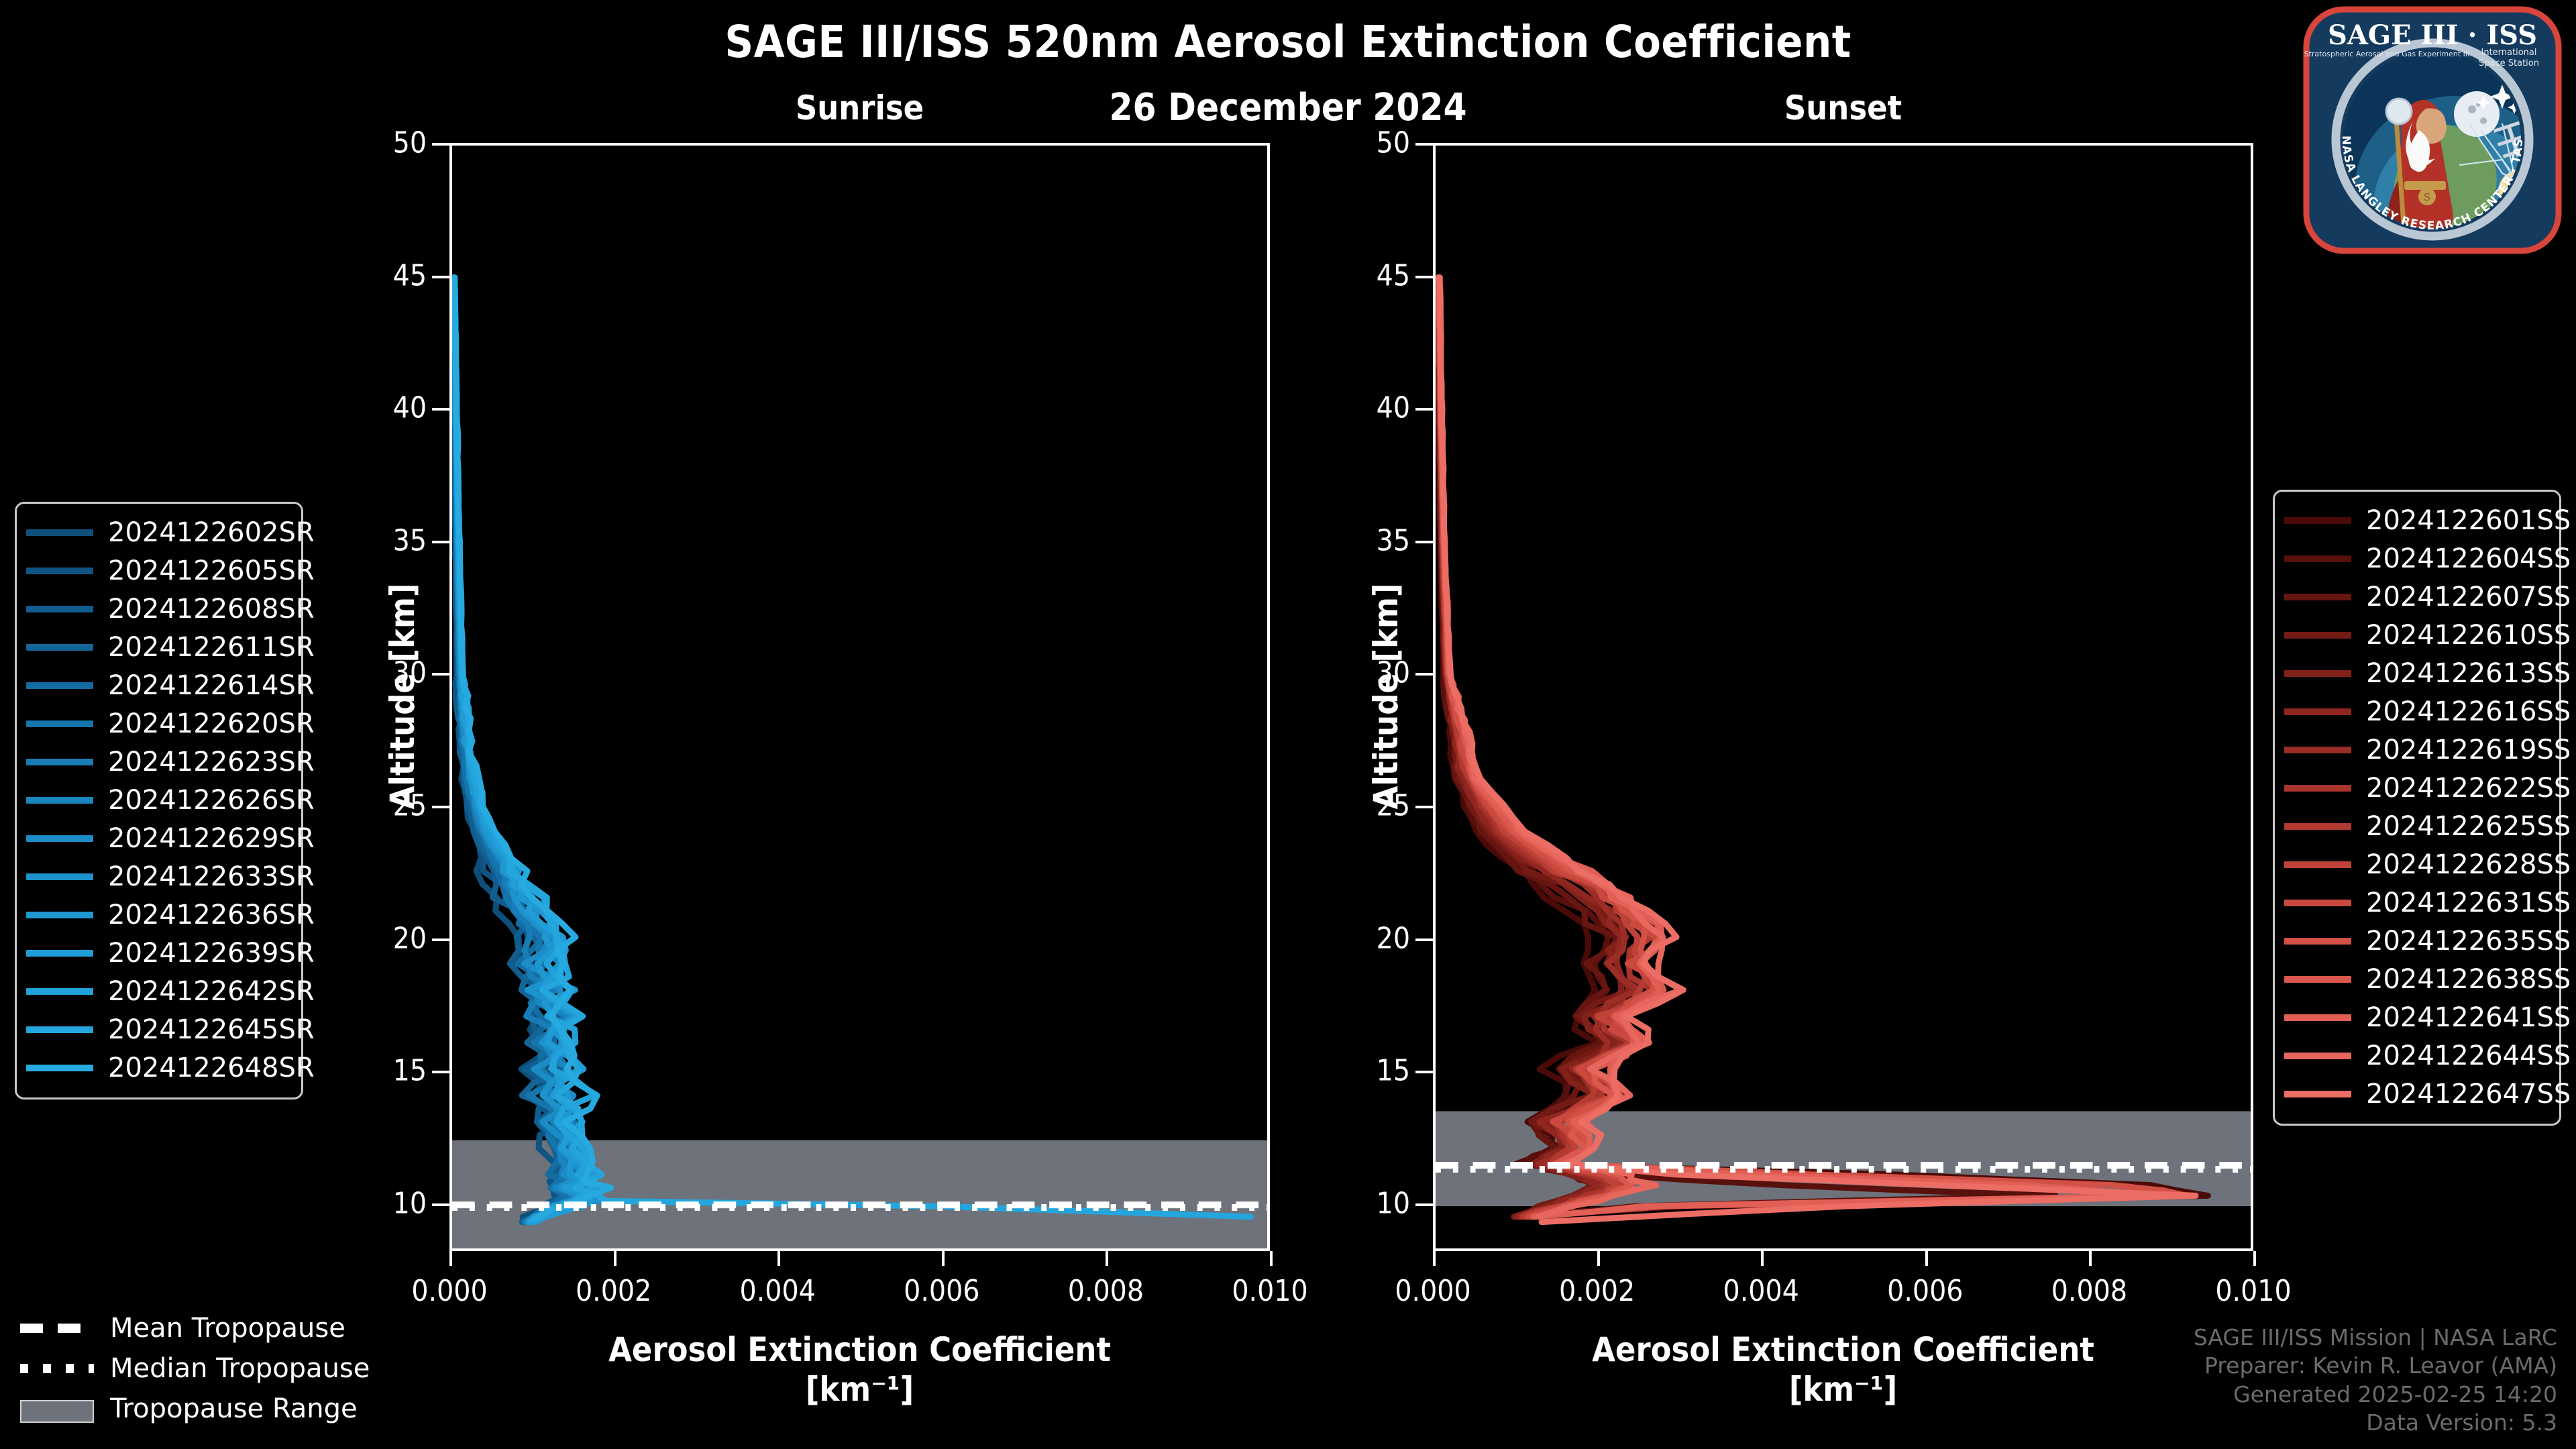  What do you see at coordinates (2427, 750) in the screenshot?
I see `legend-sunset-item: 2024122619SS` at bounding box center [2427, 750].